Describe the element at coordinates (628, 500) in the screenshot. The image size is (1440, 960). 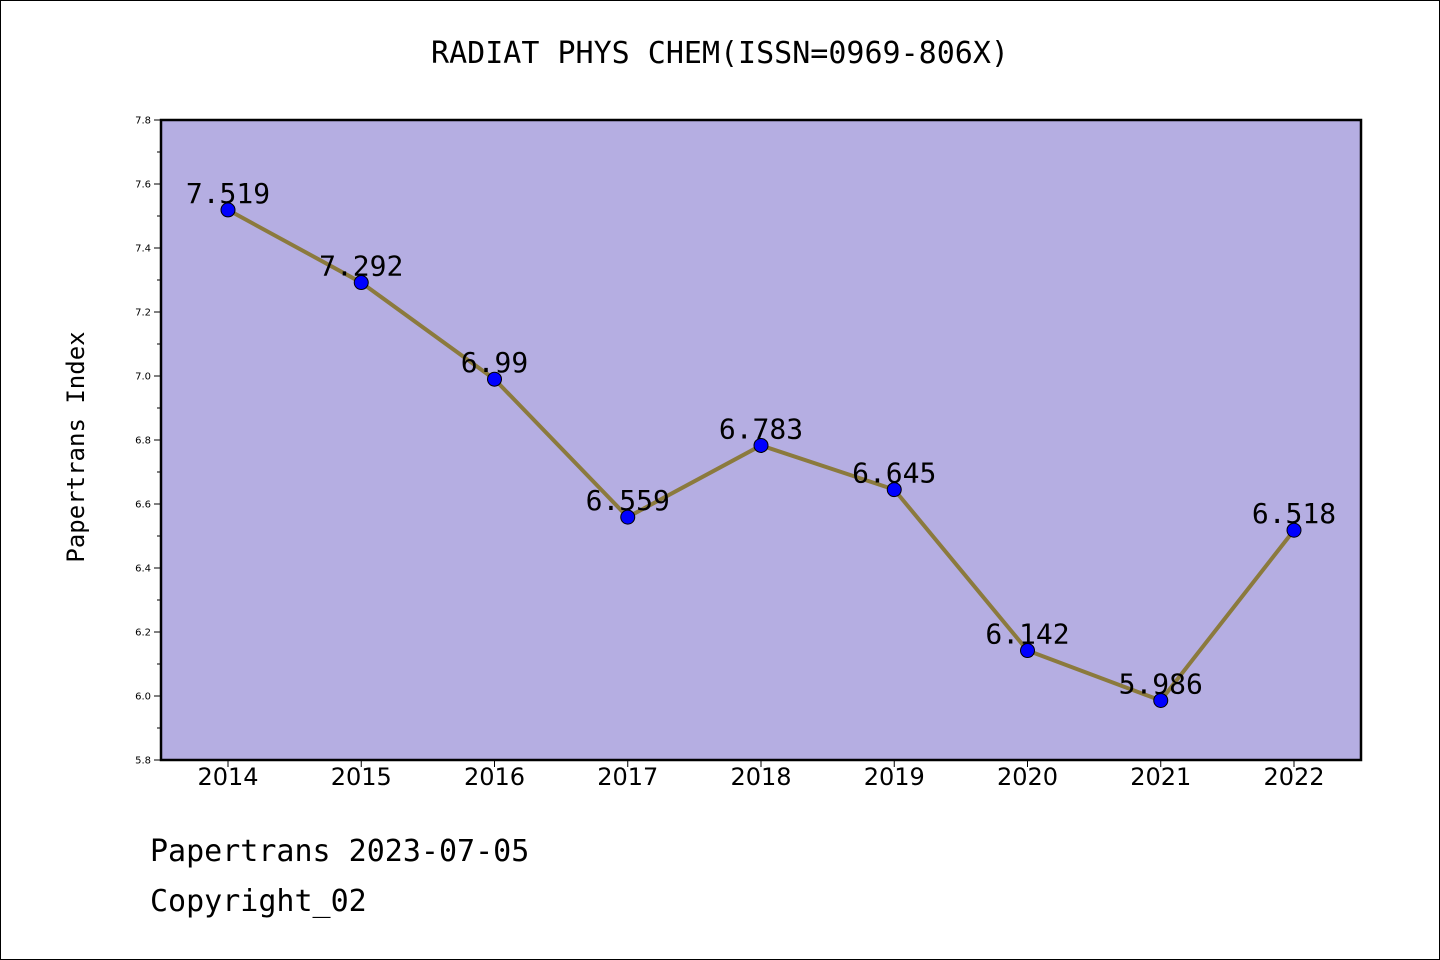
I see `data-label: 6.559` at that location.